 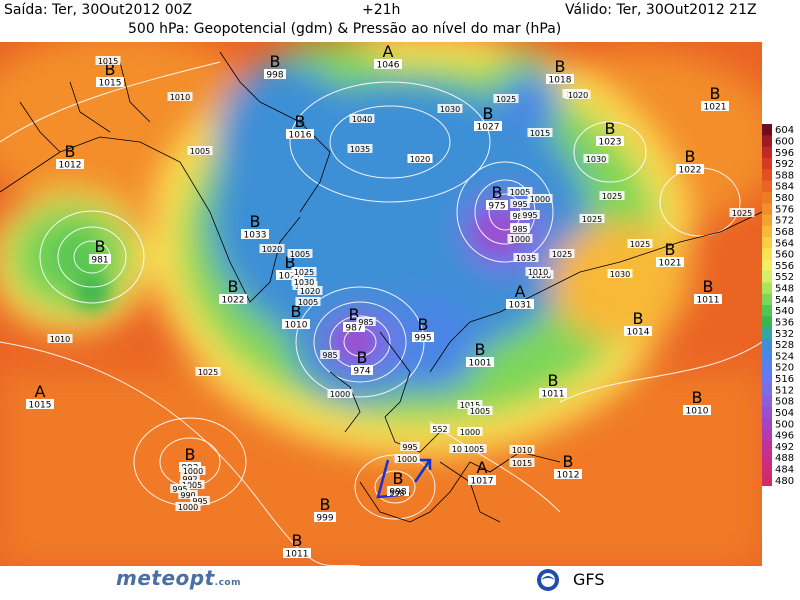 I want to click on colorbar-label: 544, so click(x=784, y=300).